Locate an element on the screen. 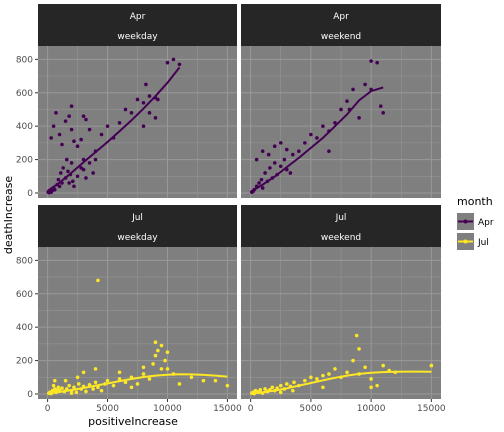  y-tick-label: 200 is located at coordinates (24, 362).